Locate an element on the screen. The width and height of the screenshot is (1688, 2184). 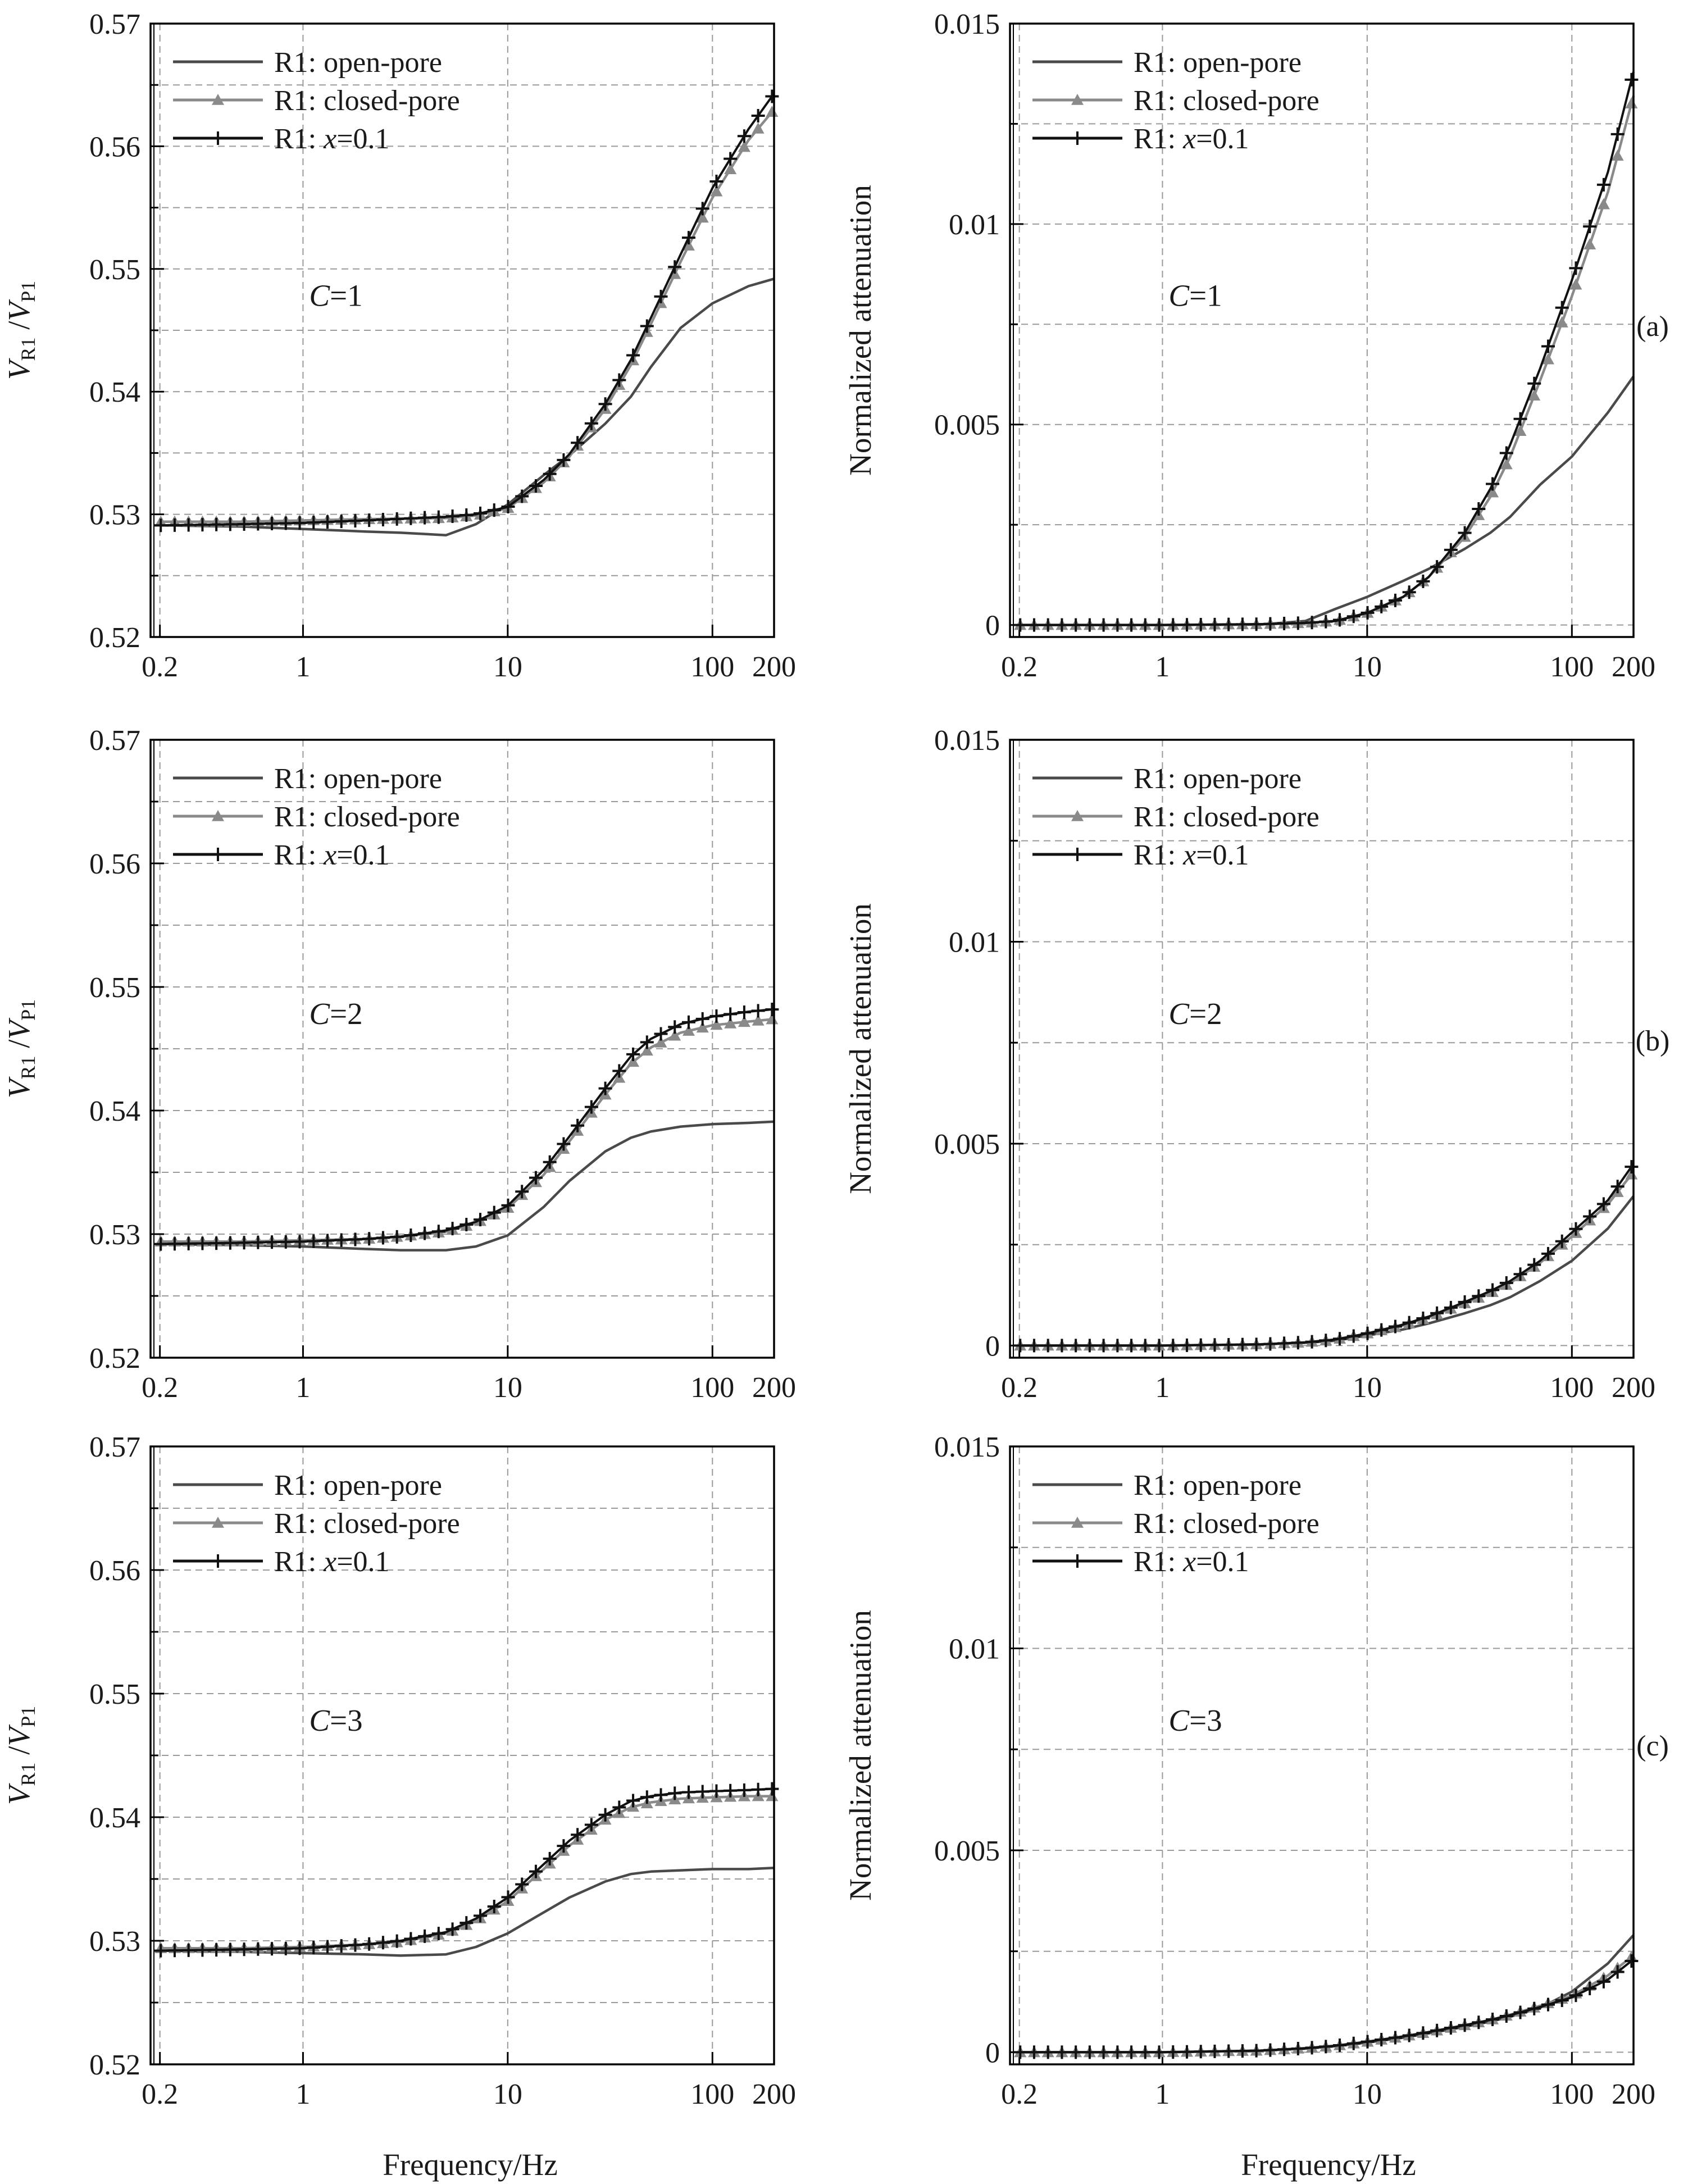
x-tick-label: 200 is located at coordinates (774, 667).